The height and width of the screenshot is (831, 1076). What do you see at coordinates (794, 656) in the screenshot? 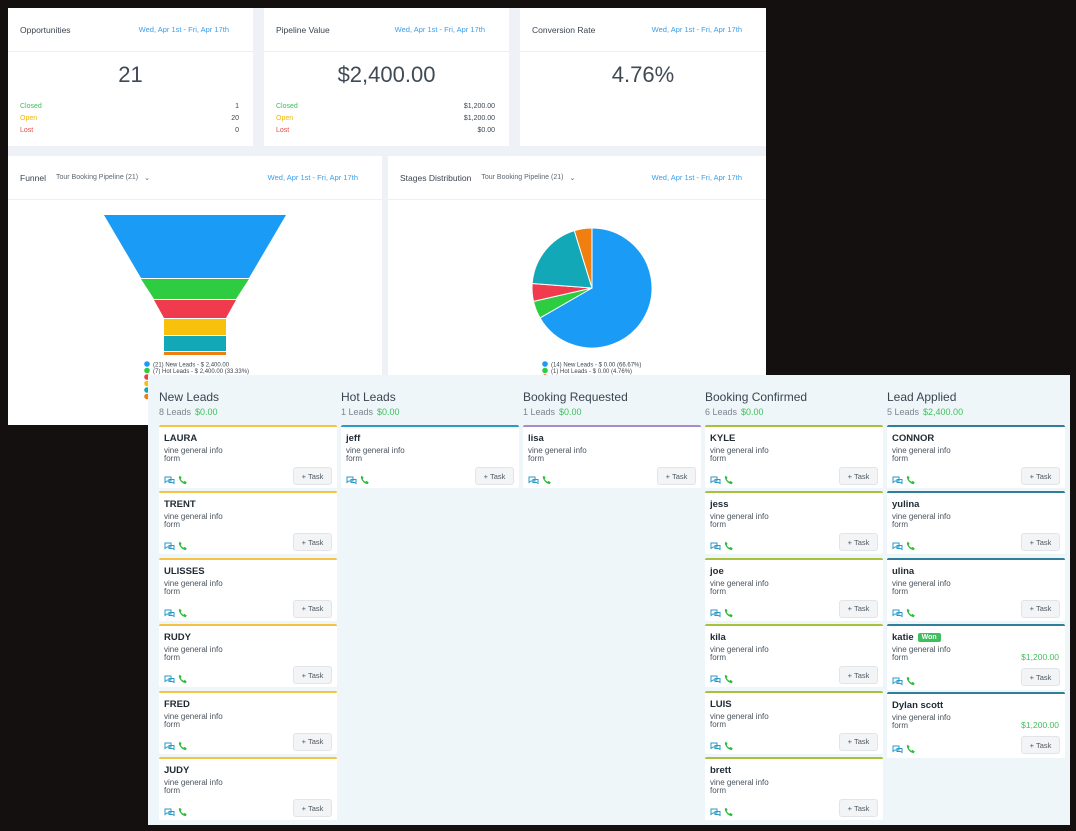
I see `lead-card: kila vine general info form + Task` at bounding box center [794, 656].